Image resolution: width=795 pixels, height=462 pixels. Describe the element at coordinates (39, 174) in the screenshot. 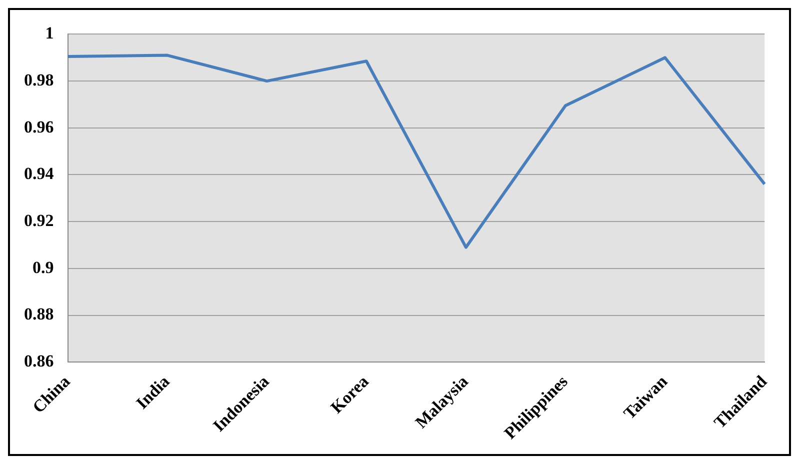

I see `y-tick-label: 0.94` at that location.